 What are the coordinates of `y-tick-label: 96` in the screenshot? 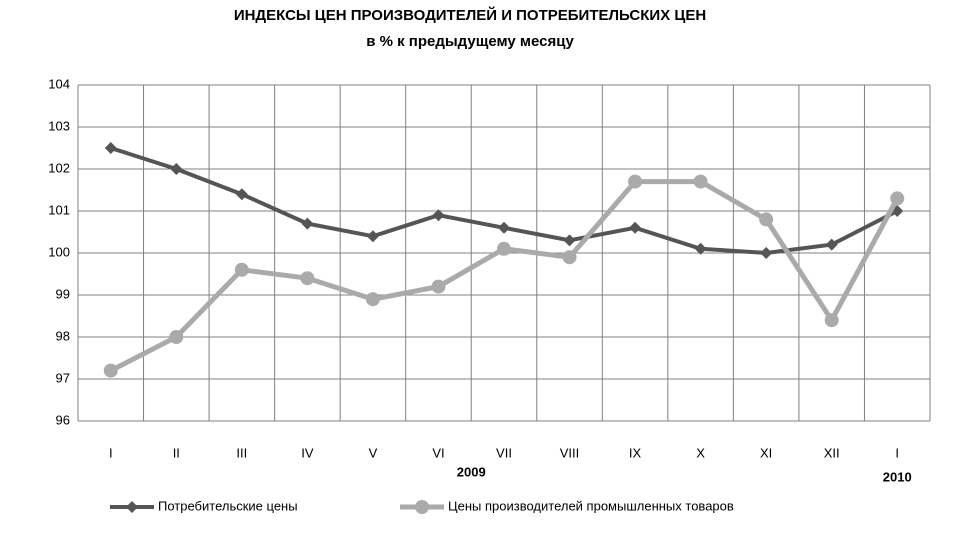 It's located at (63, 419).